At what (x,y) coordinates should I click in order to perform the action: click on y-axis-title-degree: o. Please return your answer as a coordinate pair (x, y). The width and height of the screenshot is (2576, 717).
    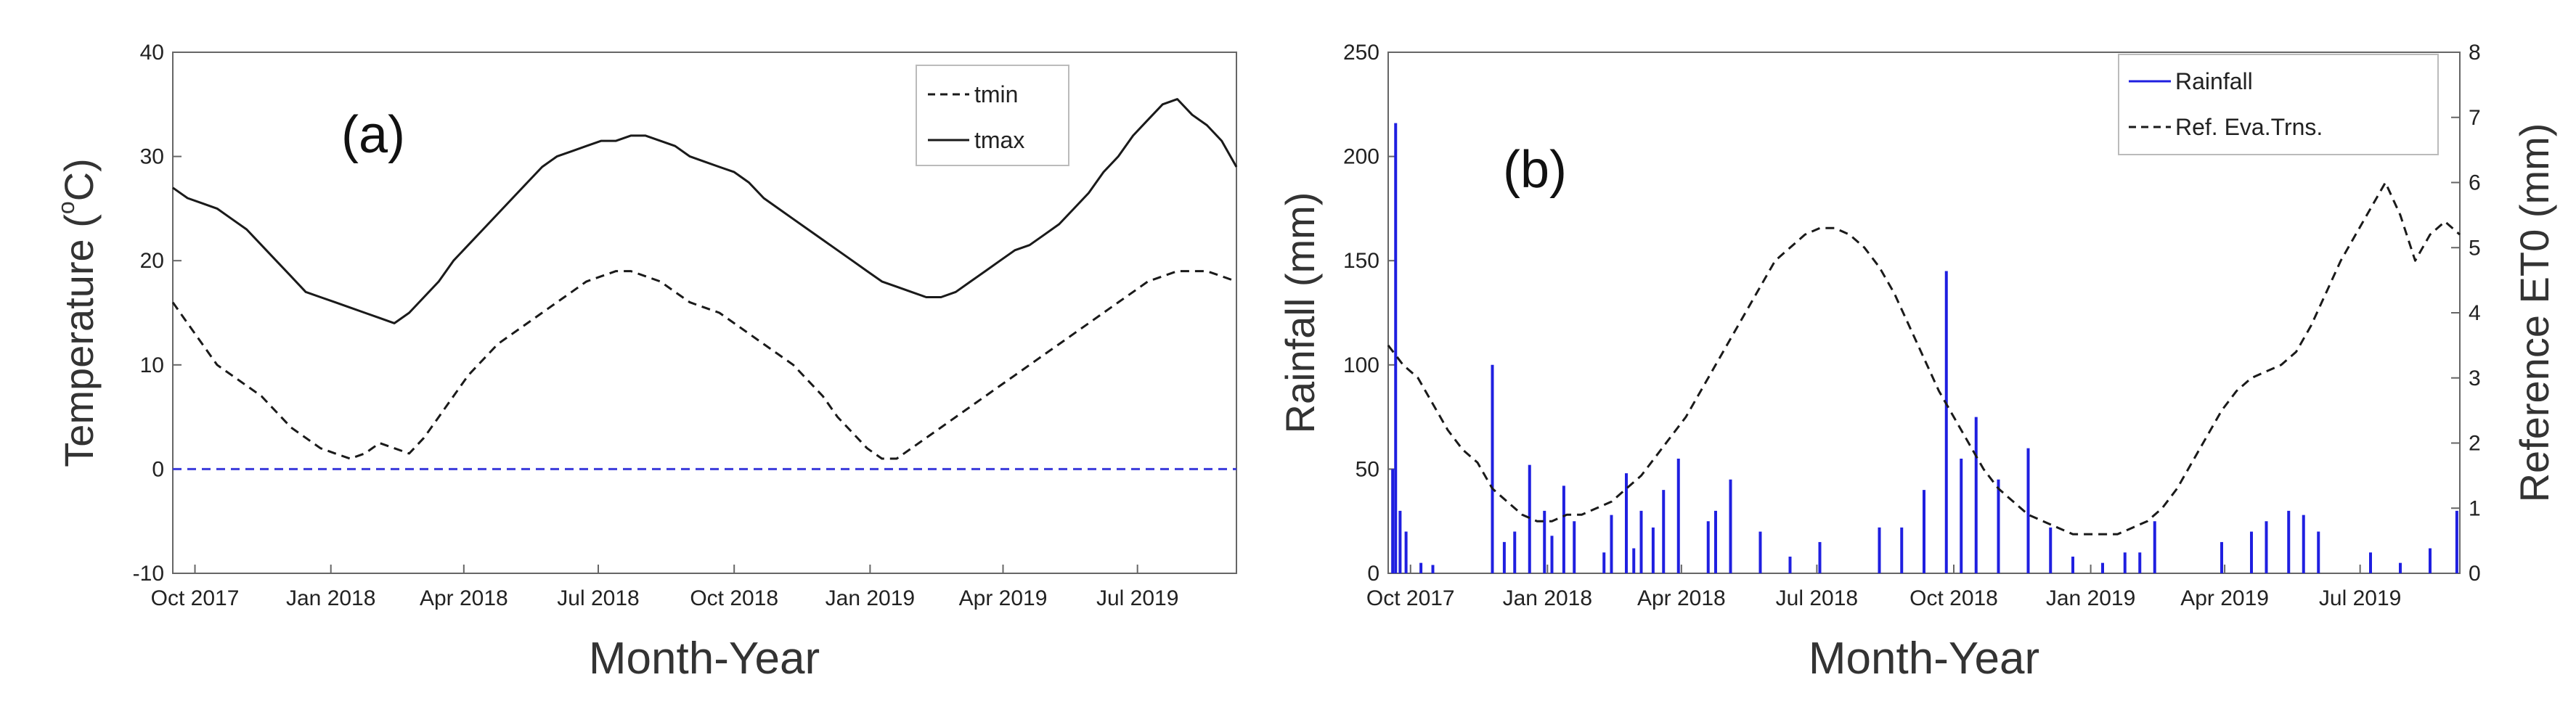
    Looking at the image, I should click on (66, 207).